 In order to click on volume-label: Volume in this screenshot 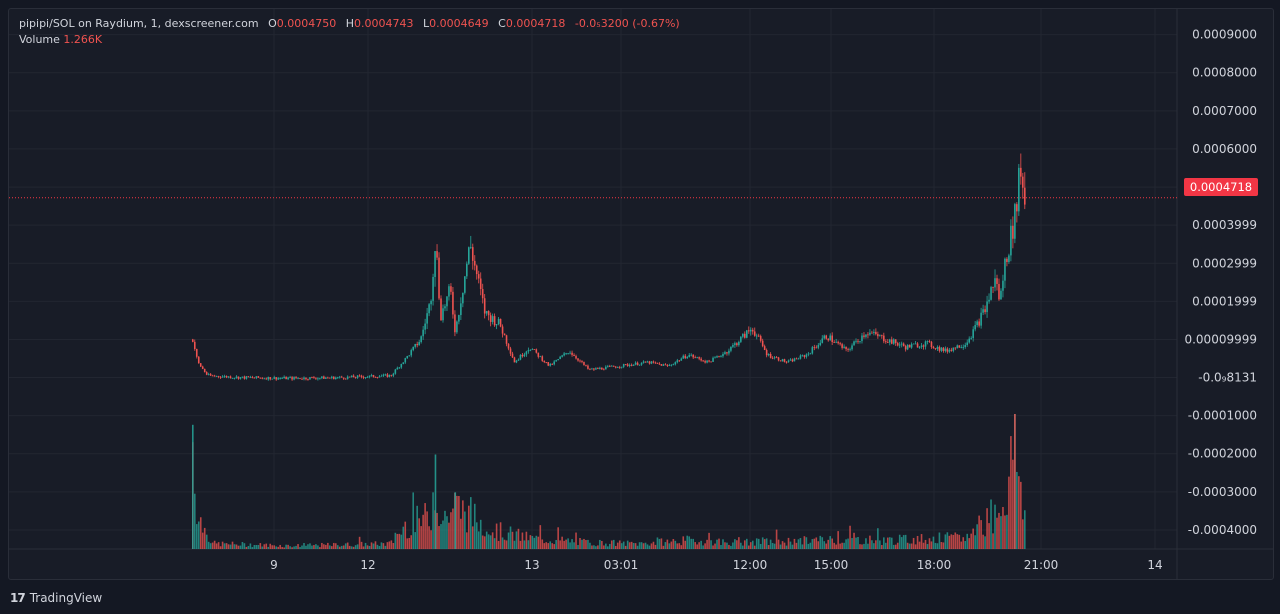, I will do `click(39, 39)`.